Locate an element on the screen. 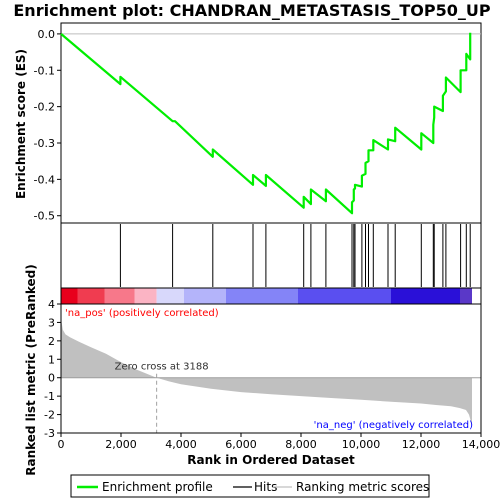 The height and width of the screenshot is (500, 500). metric-tick-label: 0 is located at coordinates (51, 378).